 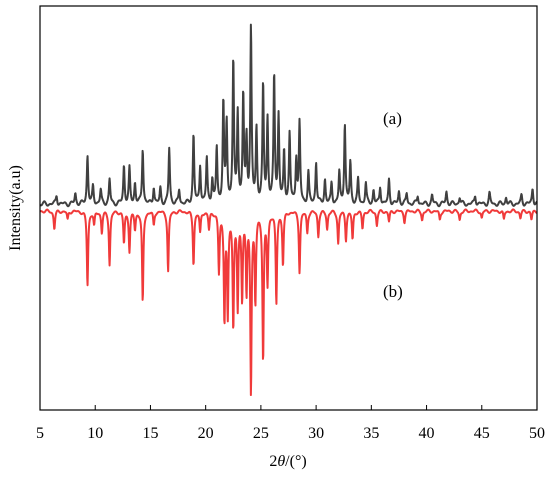 What do you see at coordinates (15, 208) in the screenshot?
I see `y-axis-label: Intensity(a.u)` at bounding box center [15, 208].